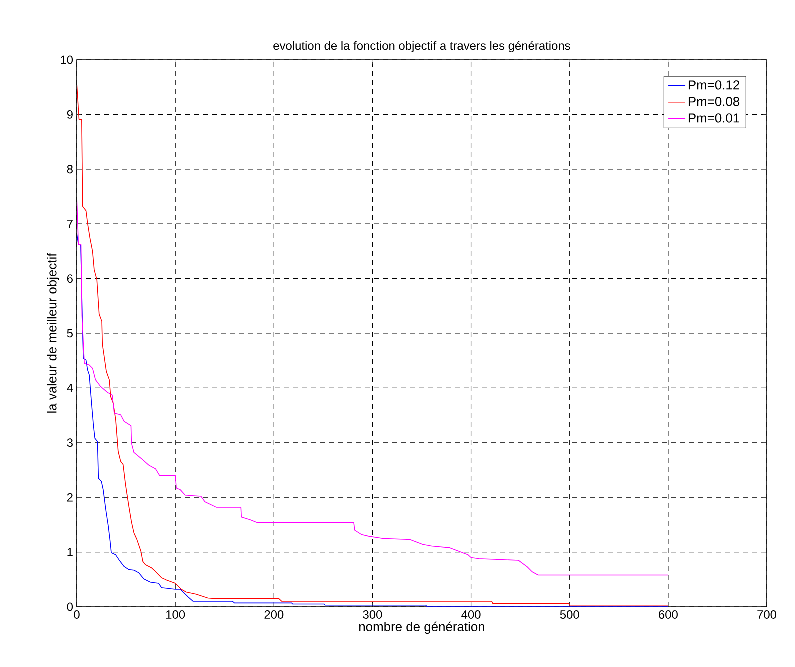 This screenshot has height=667, width=795. What do you see at coordinates (176, 614) in the screenshot?
I see `x-tick-label: 100` at bounding box center [176, 614].